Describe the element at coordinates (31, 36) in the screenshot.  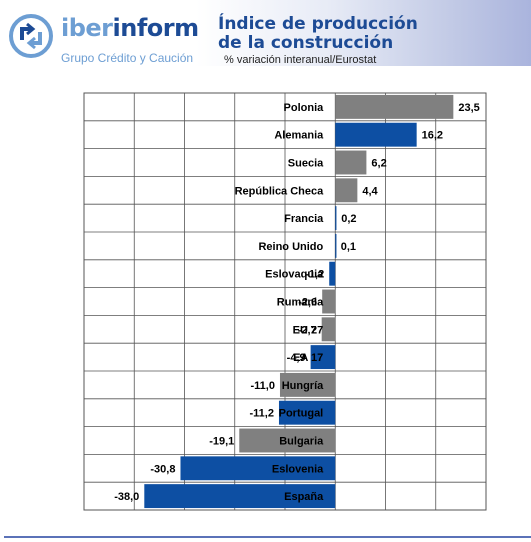
I see `iberinform-logo-icon` at that location.